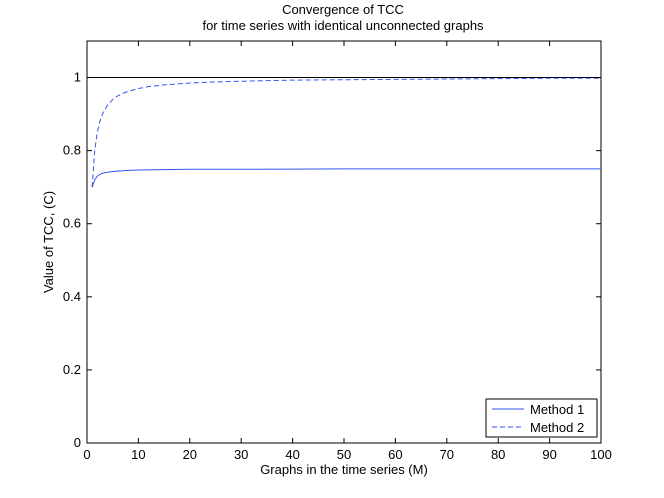 The height and width of the screenshot is (498, 664). Describe the element at coordinates (190, 454) in the screenshot. I see `x-tick-label: 20` at that location.